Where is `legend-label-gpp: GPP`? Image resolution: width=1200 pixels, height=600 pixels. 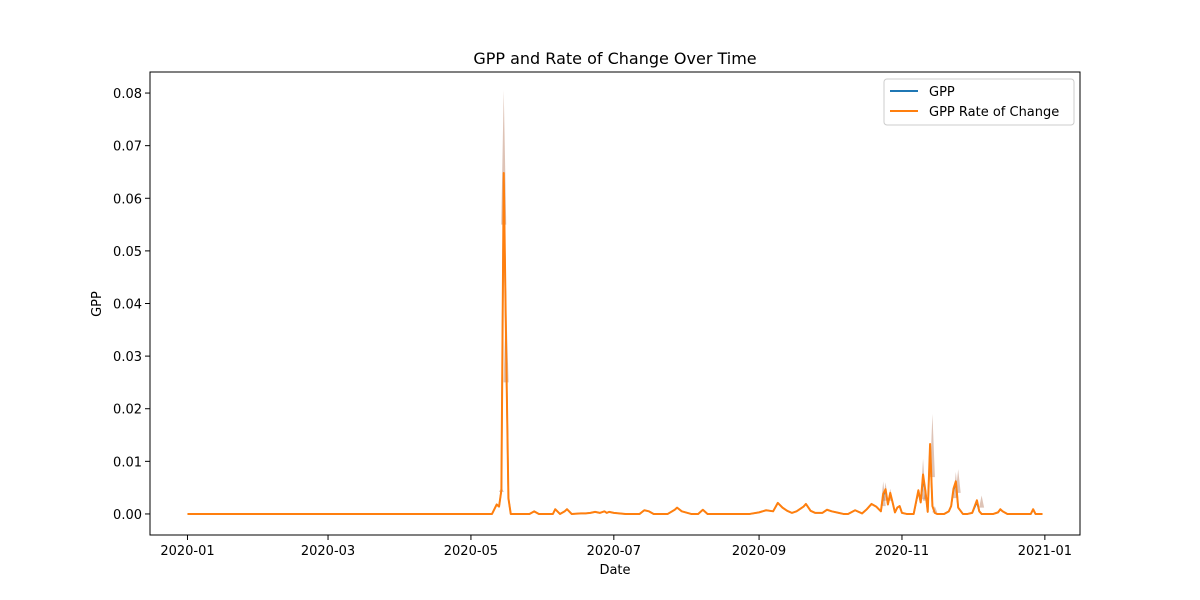
legend-label-gpp: GPP is located at coordinates (942, 92).